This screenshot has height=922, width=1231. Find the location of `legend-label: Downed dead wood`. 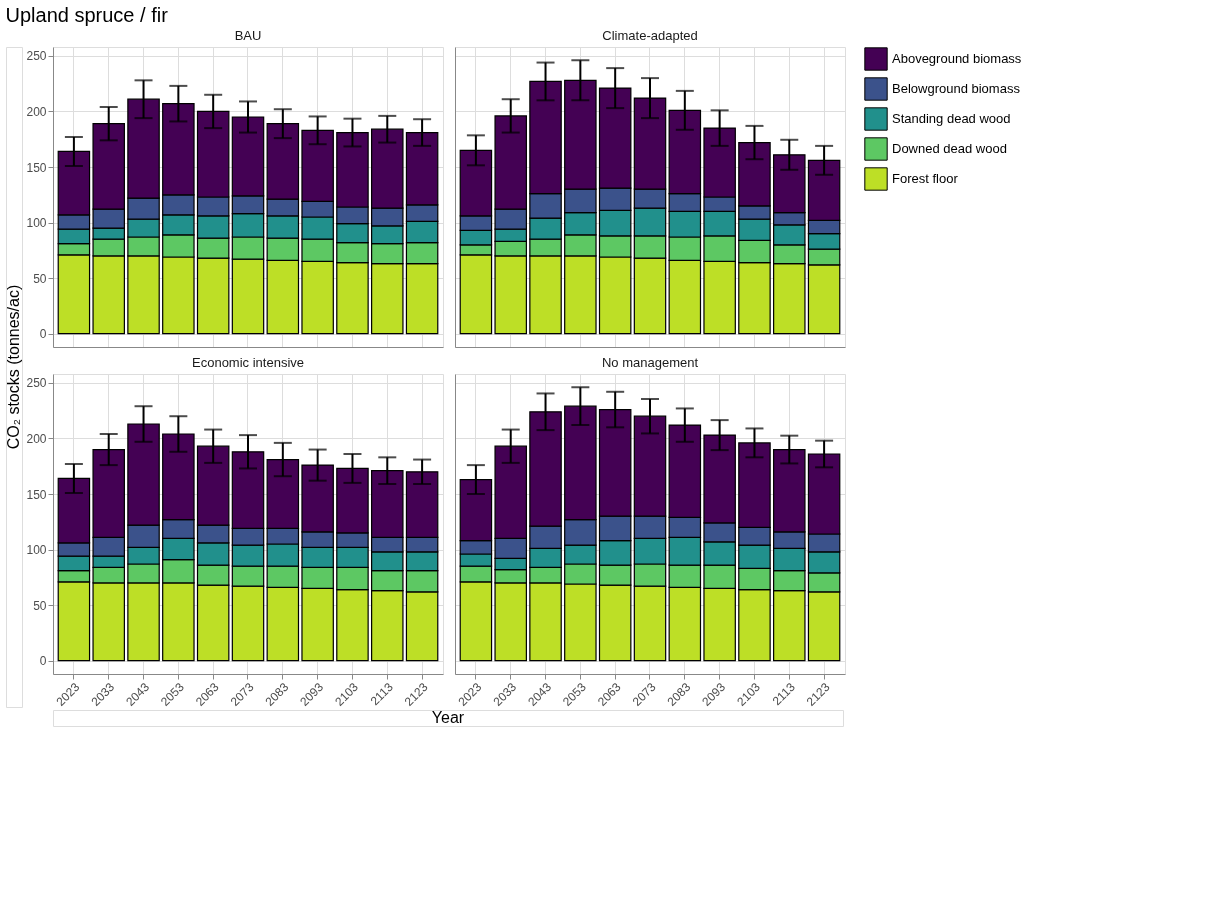

legend-label: Downed dead wood is located at coordinates (949, 148).